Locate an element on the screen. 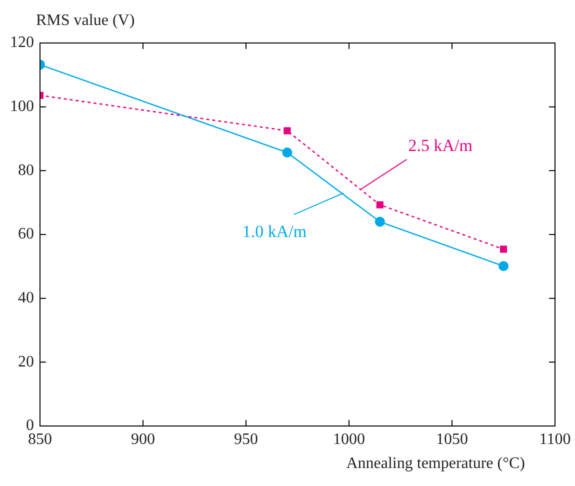 The image size is (575, 486). y-tick-label: 100 is located at coordinates (22, 107).